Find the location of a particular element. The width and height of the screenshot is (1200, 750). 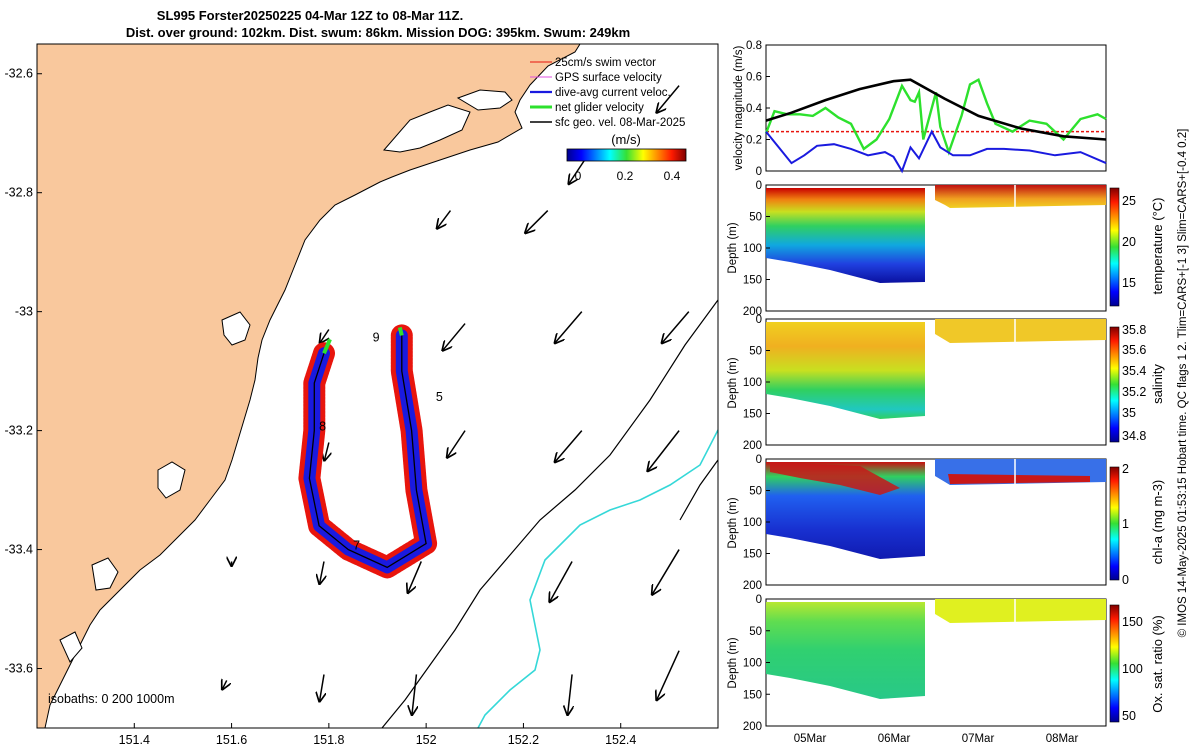

velocity-series-net-glider is located at coordinates (935, 116).